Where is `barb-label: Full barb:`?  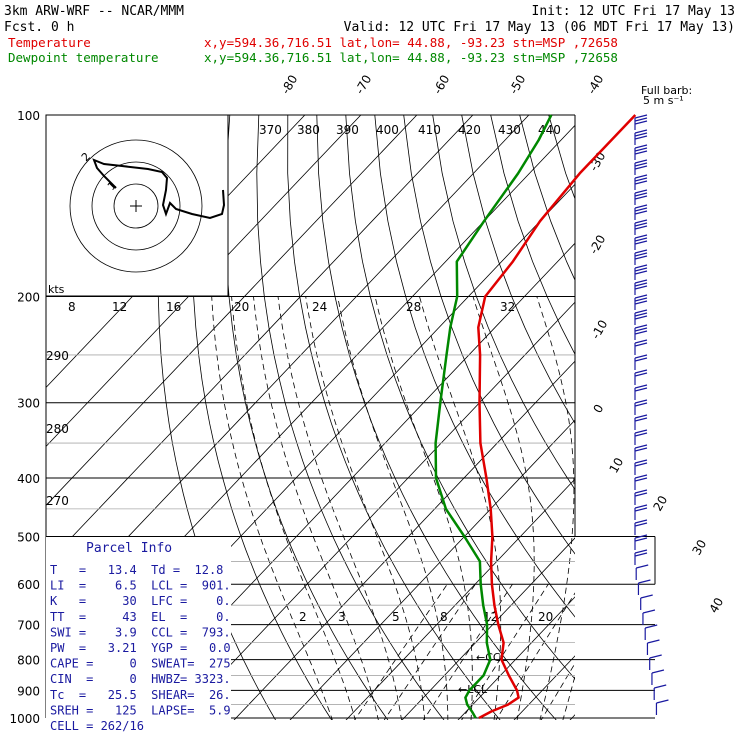 barb-label: Full barb: is located at coordinates (666, 90).